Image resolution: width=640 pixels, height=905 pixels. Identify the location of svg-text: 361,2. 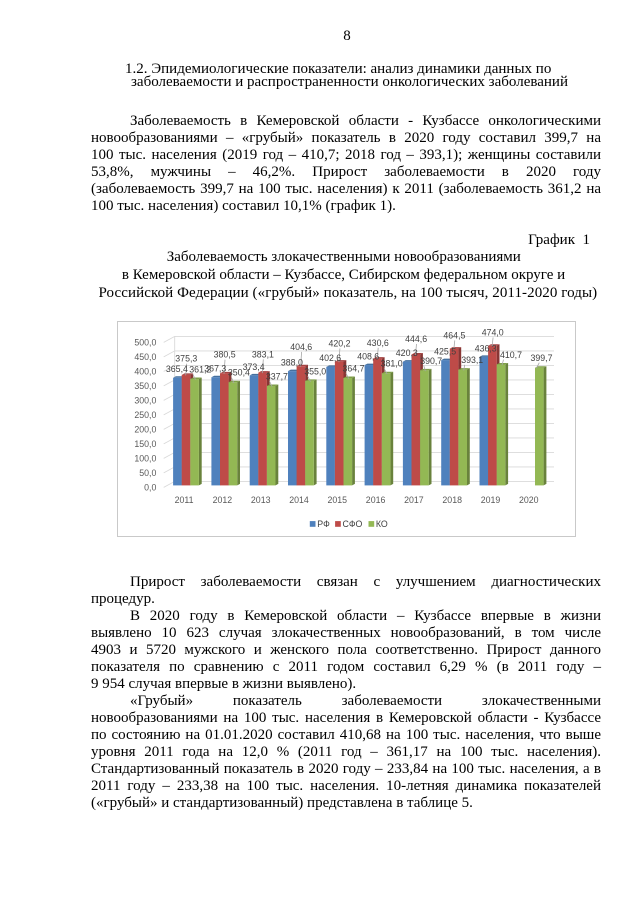
(200, 370).